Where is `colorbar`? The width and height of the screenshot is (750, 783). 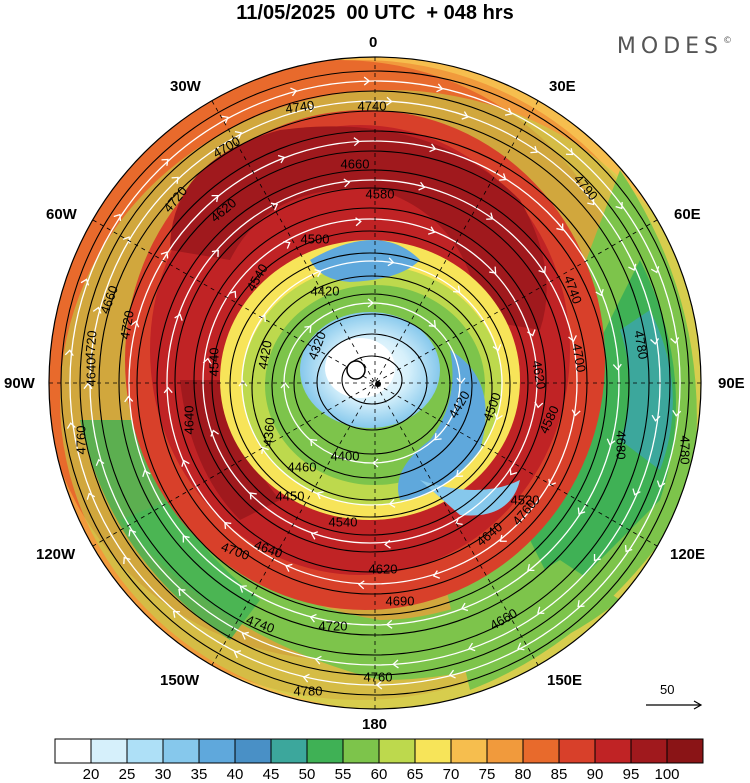 colorbar is located at coordinates (379, 751).